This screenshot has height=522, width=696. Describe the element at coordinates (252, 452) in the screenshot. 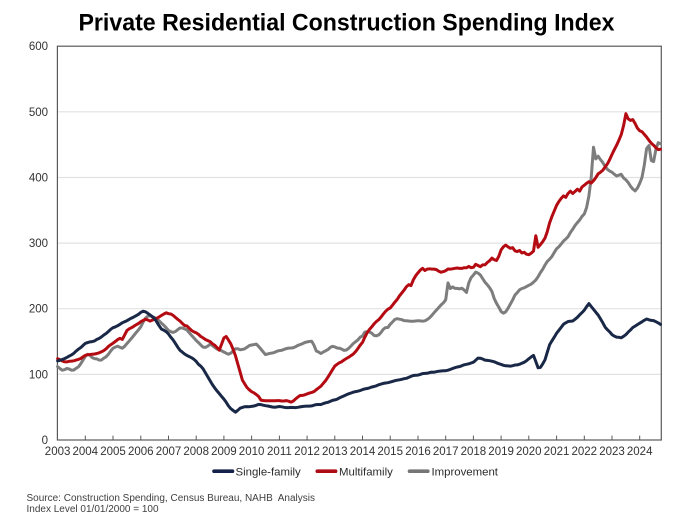

I see `svg-text: 2010` at that location.